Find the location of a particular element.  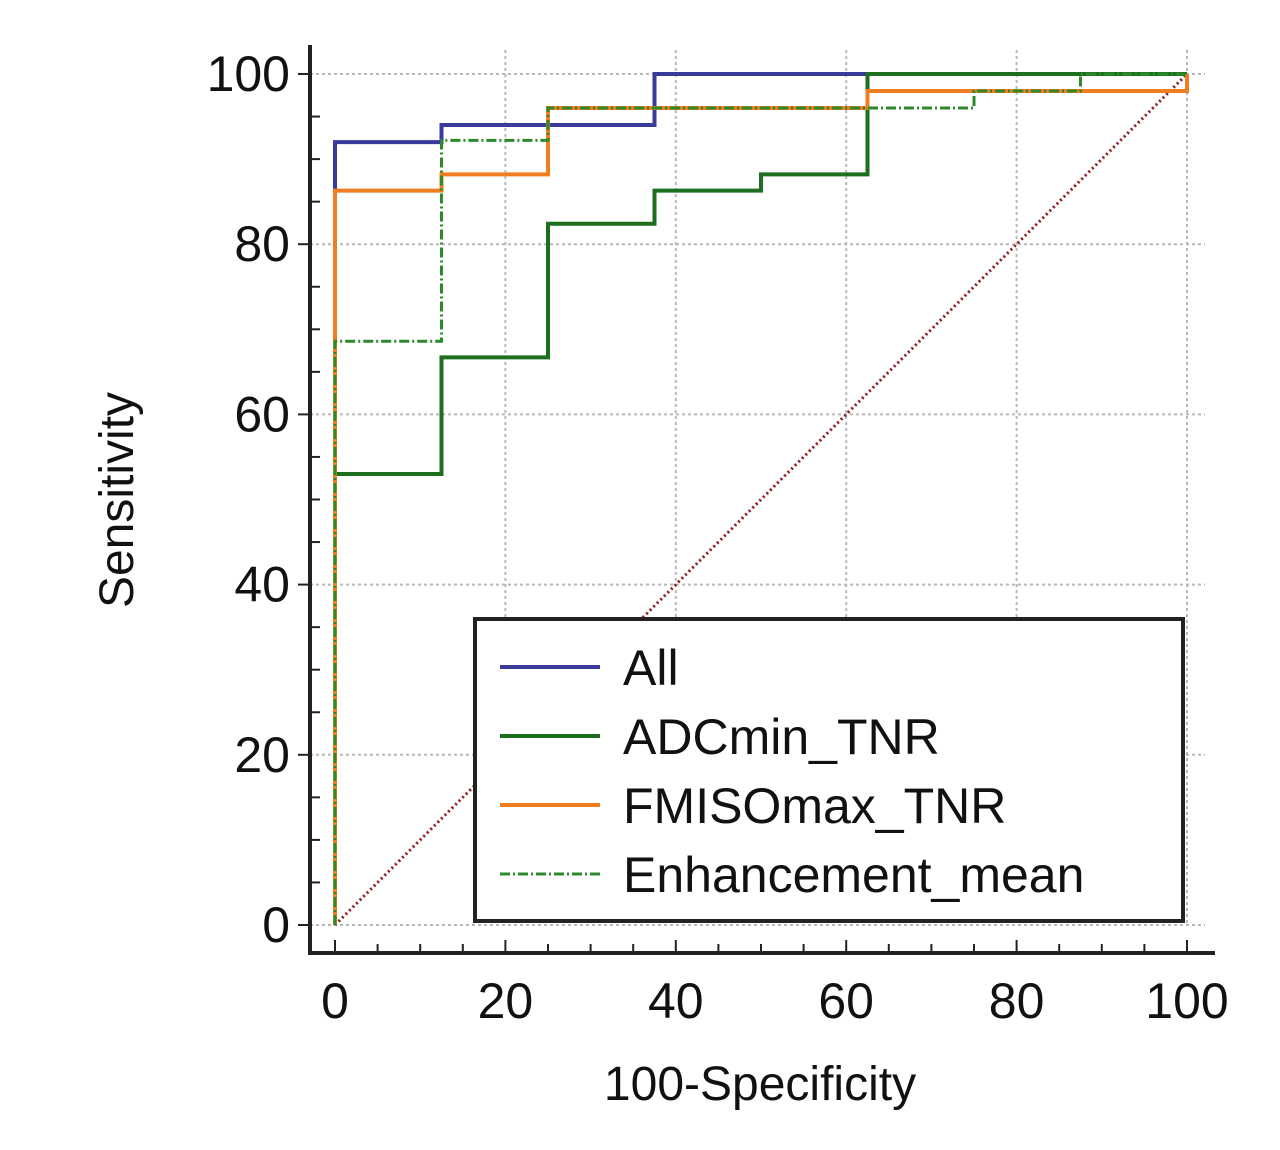

legend-label-2: ADCmin_TNR is located at coordinates (781, 737).